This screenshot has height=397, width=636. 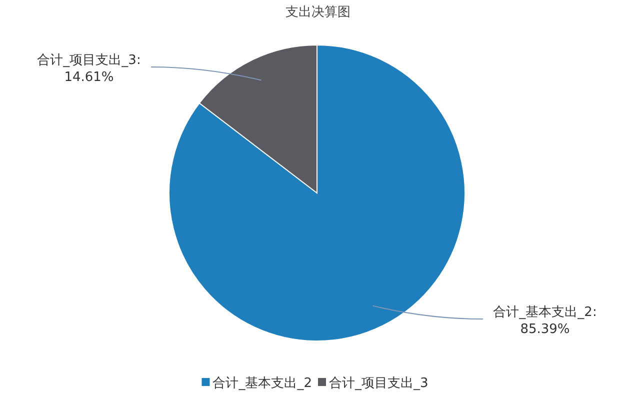 I want to click on data-label: 合计_项目支出_3: 14.61%, so click(x=89, y=68).